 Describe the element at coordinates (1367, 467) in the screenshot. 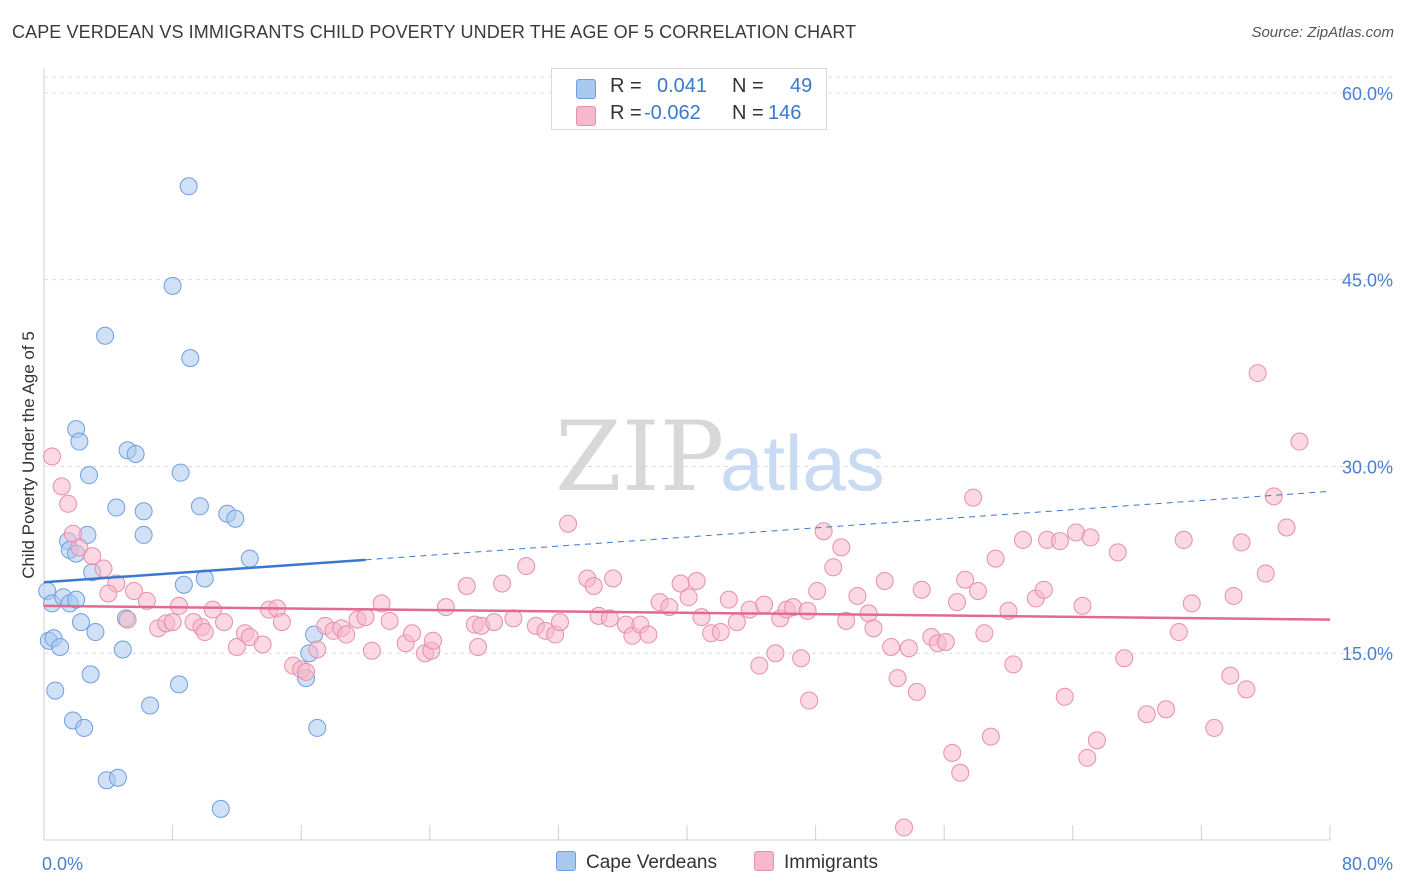

I see `y-tick-label: 30.0%` at that location.